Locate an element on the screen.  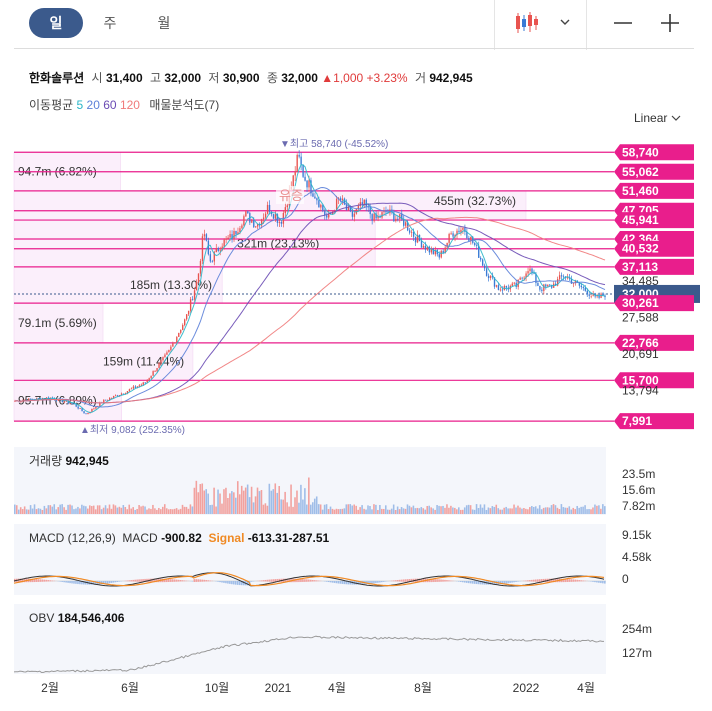
tab-monthly: 월 is located at coordinates (164, 23).